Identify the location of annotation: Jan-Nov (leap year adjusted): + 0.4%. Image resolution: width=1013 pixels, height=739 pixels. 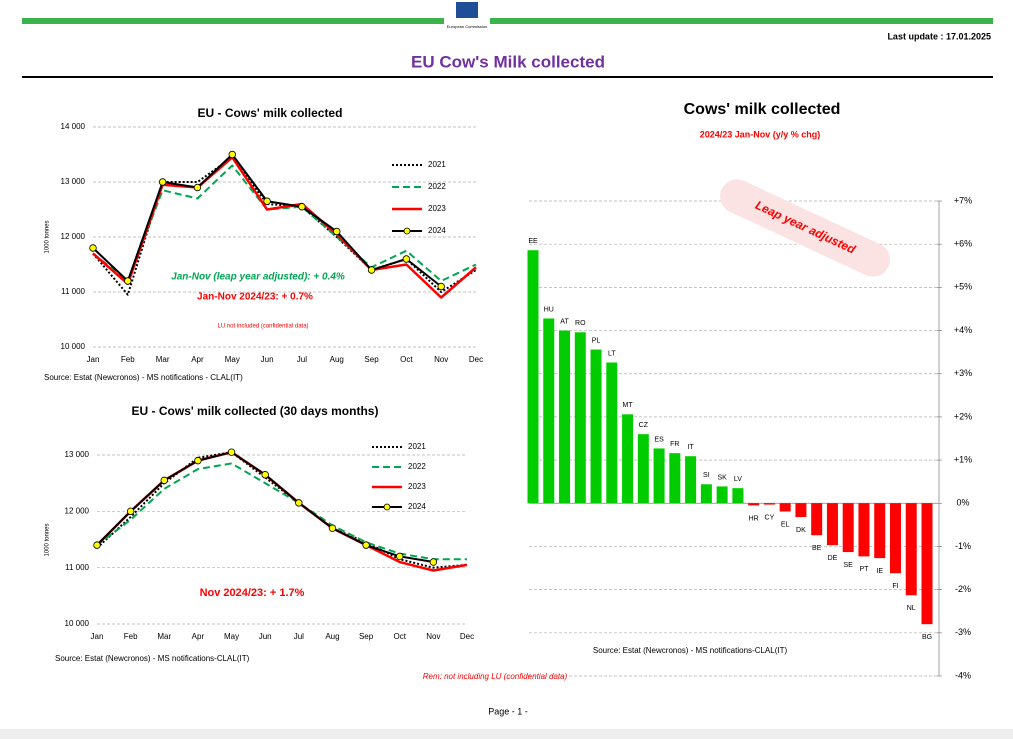
(258, 277).